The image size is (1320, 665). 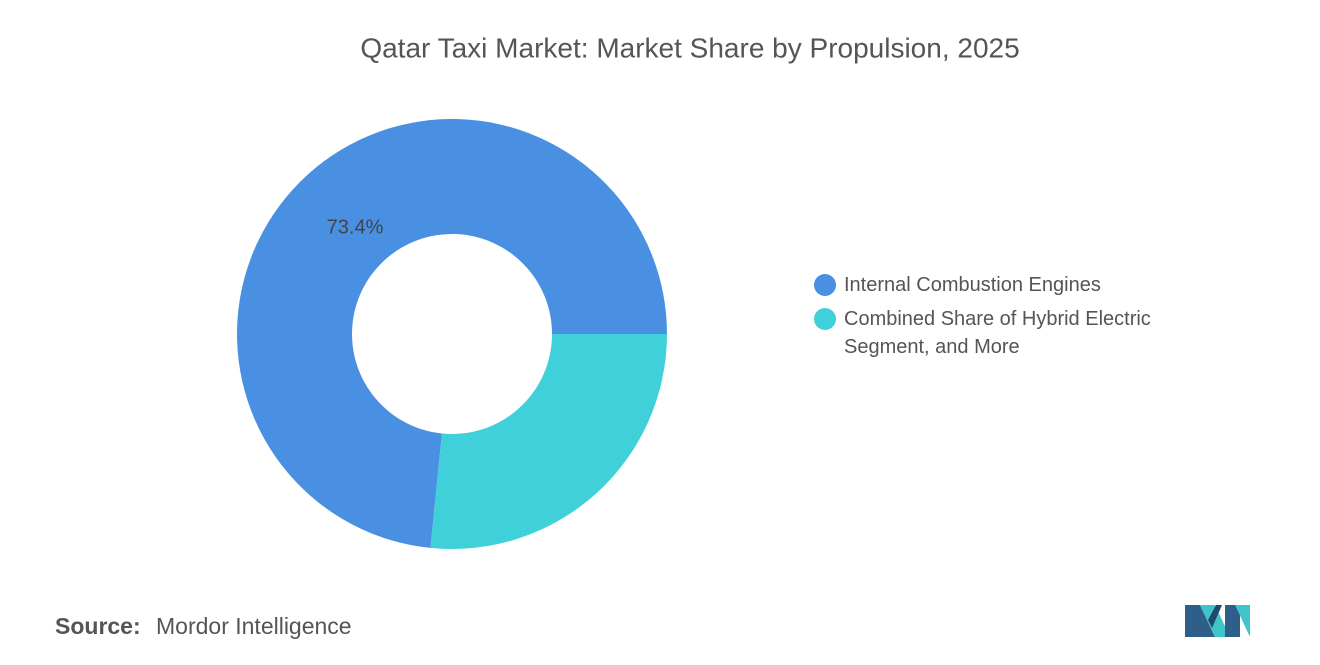 What do you see at coordinates (98, 626) in the screenshot?
I see `source-label: Source:` at bounding box center [98, 626].